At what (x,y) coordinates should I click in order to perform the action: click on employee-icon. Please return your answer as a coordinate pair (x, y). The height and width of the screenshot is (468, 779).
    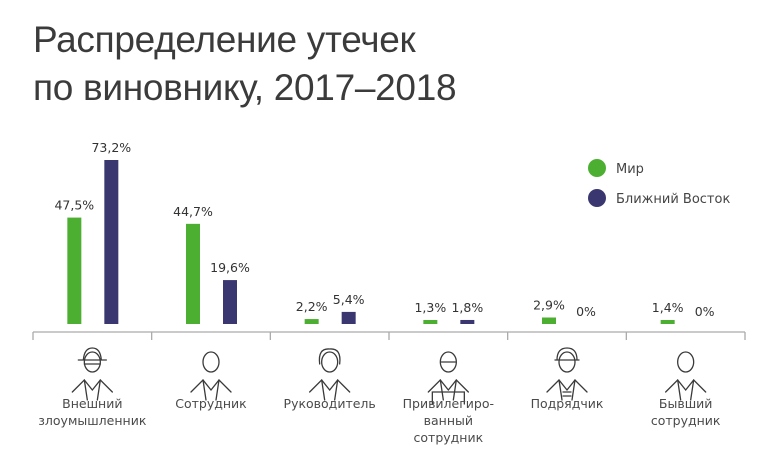
    Looking at the image, I should click on (211, 376).